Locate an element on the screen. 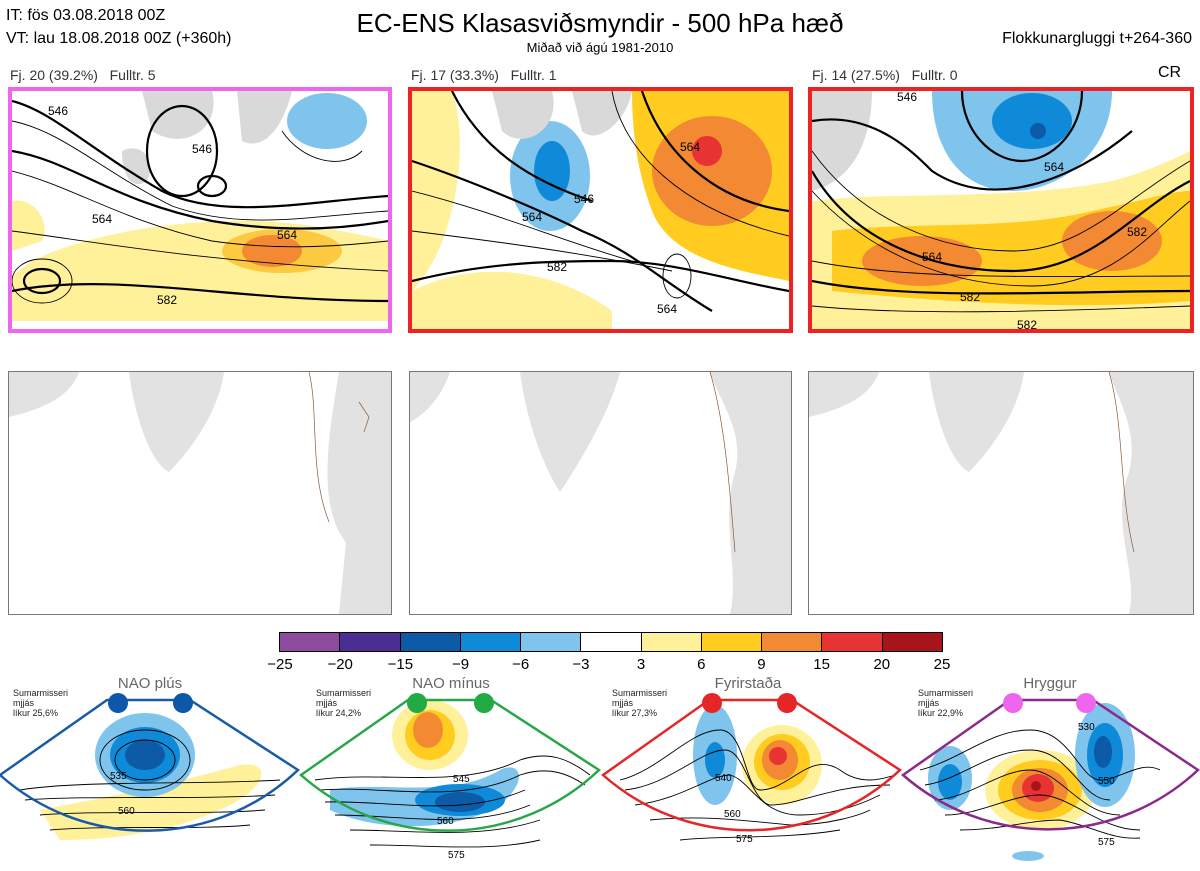 This screenshot has width=1200, height=871. regime-title-blocking: Fyrirstaða is located at coordinates (748, 683).